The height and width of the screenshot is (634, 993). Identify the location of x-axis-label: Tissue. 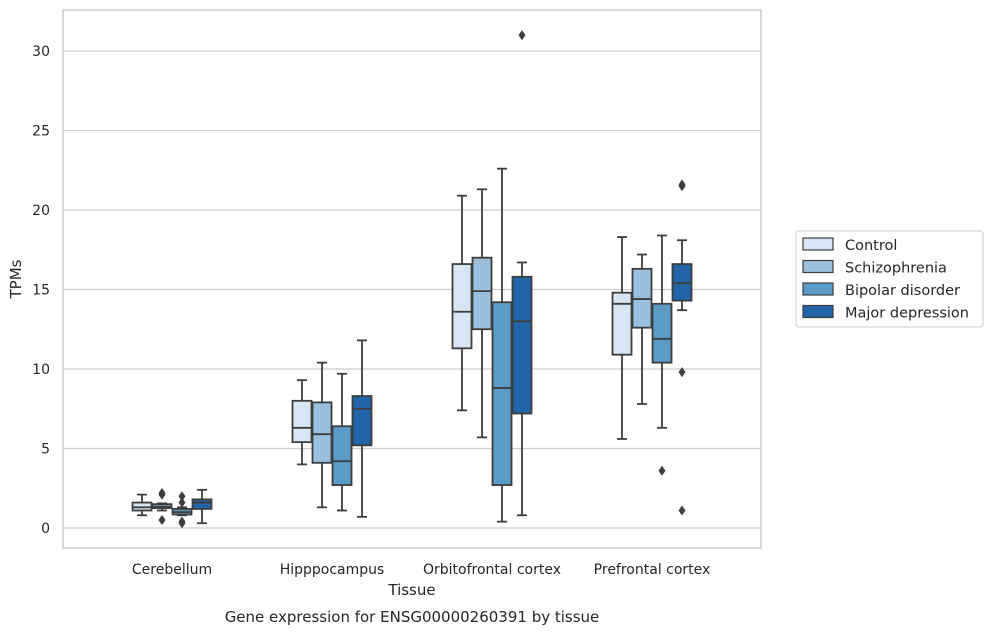
(411, 590).